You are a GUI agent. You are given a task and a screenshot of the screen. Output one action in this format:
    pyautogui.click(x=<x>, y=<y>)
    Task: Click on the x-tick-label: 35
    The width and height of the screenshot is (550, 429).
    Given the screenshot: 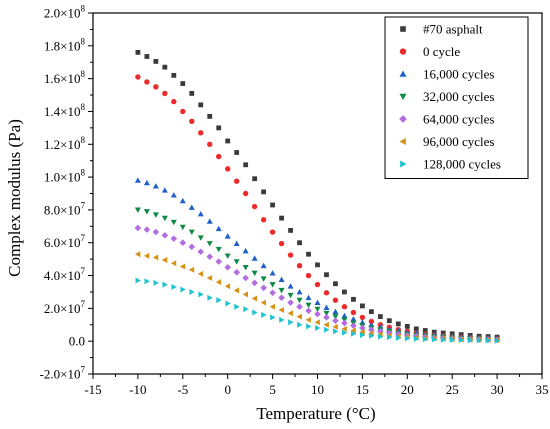 What is the action you would take?
    pyautogui.click(x=542, y=389)
    